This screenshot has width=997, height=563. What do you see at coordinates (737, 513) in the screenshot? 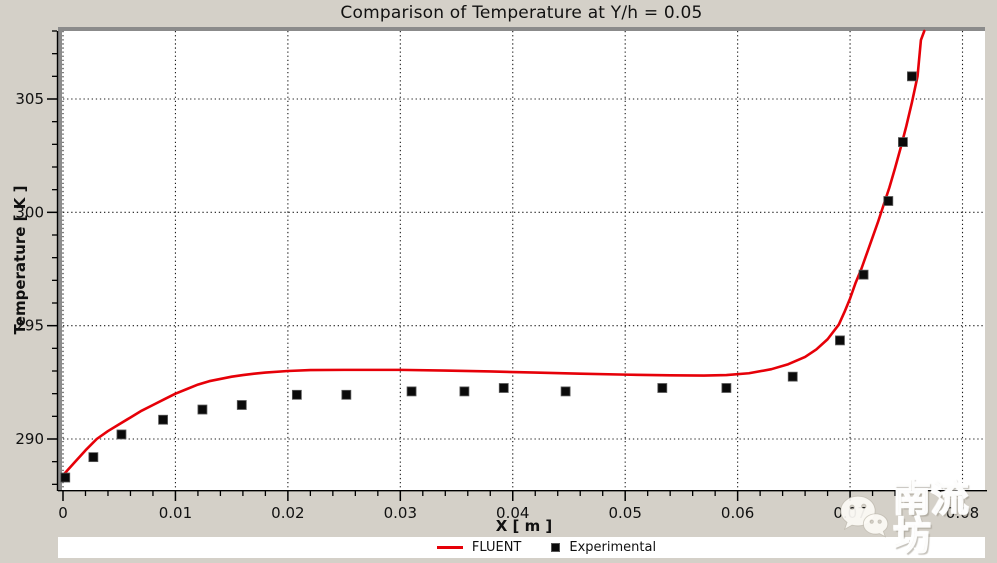
I see `x-tick-label: 0.06` at bounding box center [737, 513].